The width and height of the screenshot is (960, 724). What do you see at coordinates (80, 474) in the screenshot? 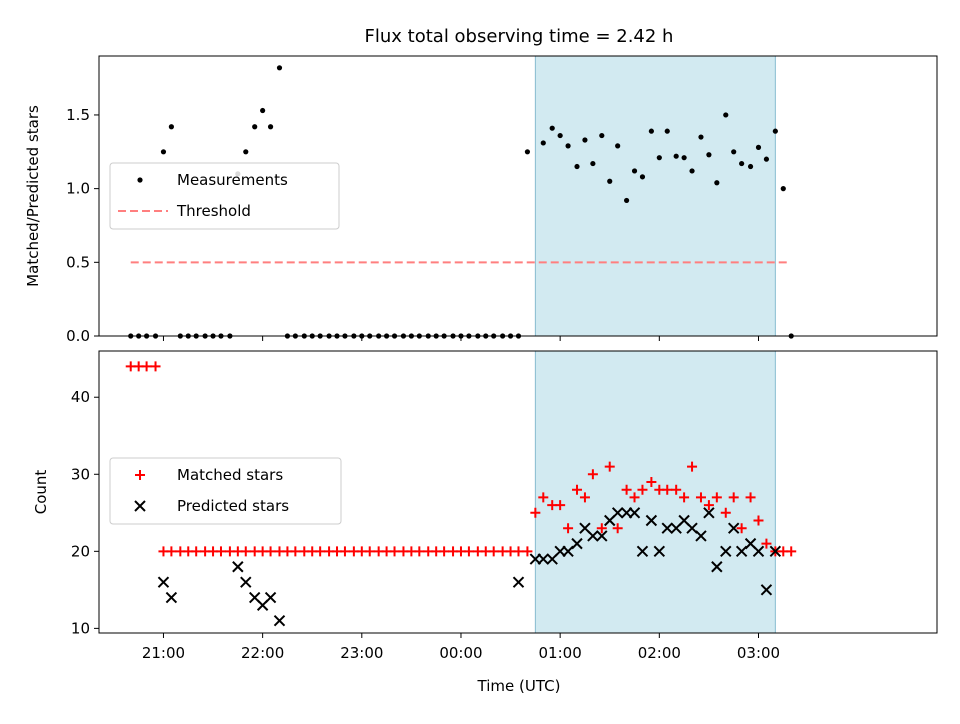
I see `y-tick-label: 30` at bounding box center [80, 474].